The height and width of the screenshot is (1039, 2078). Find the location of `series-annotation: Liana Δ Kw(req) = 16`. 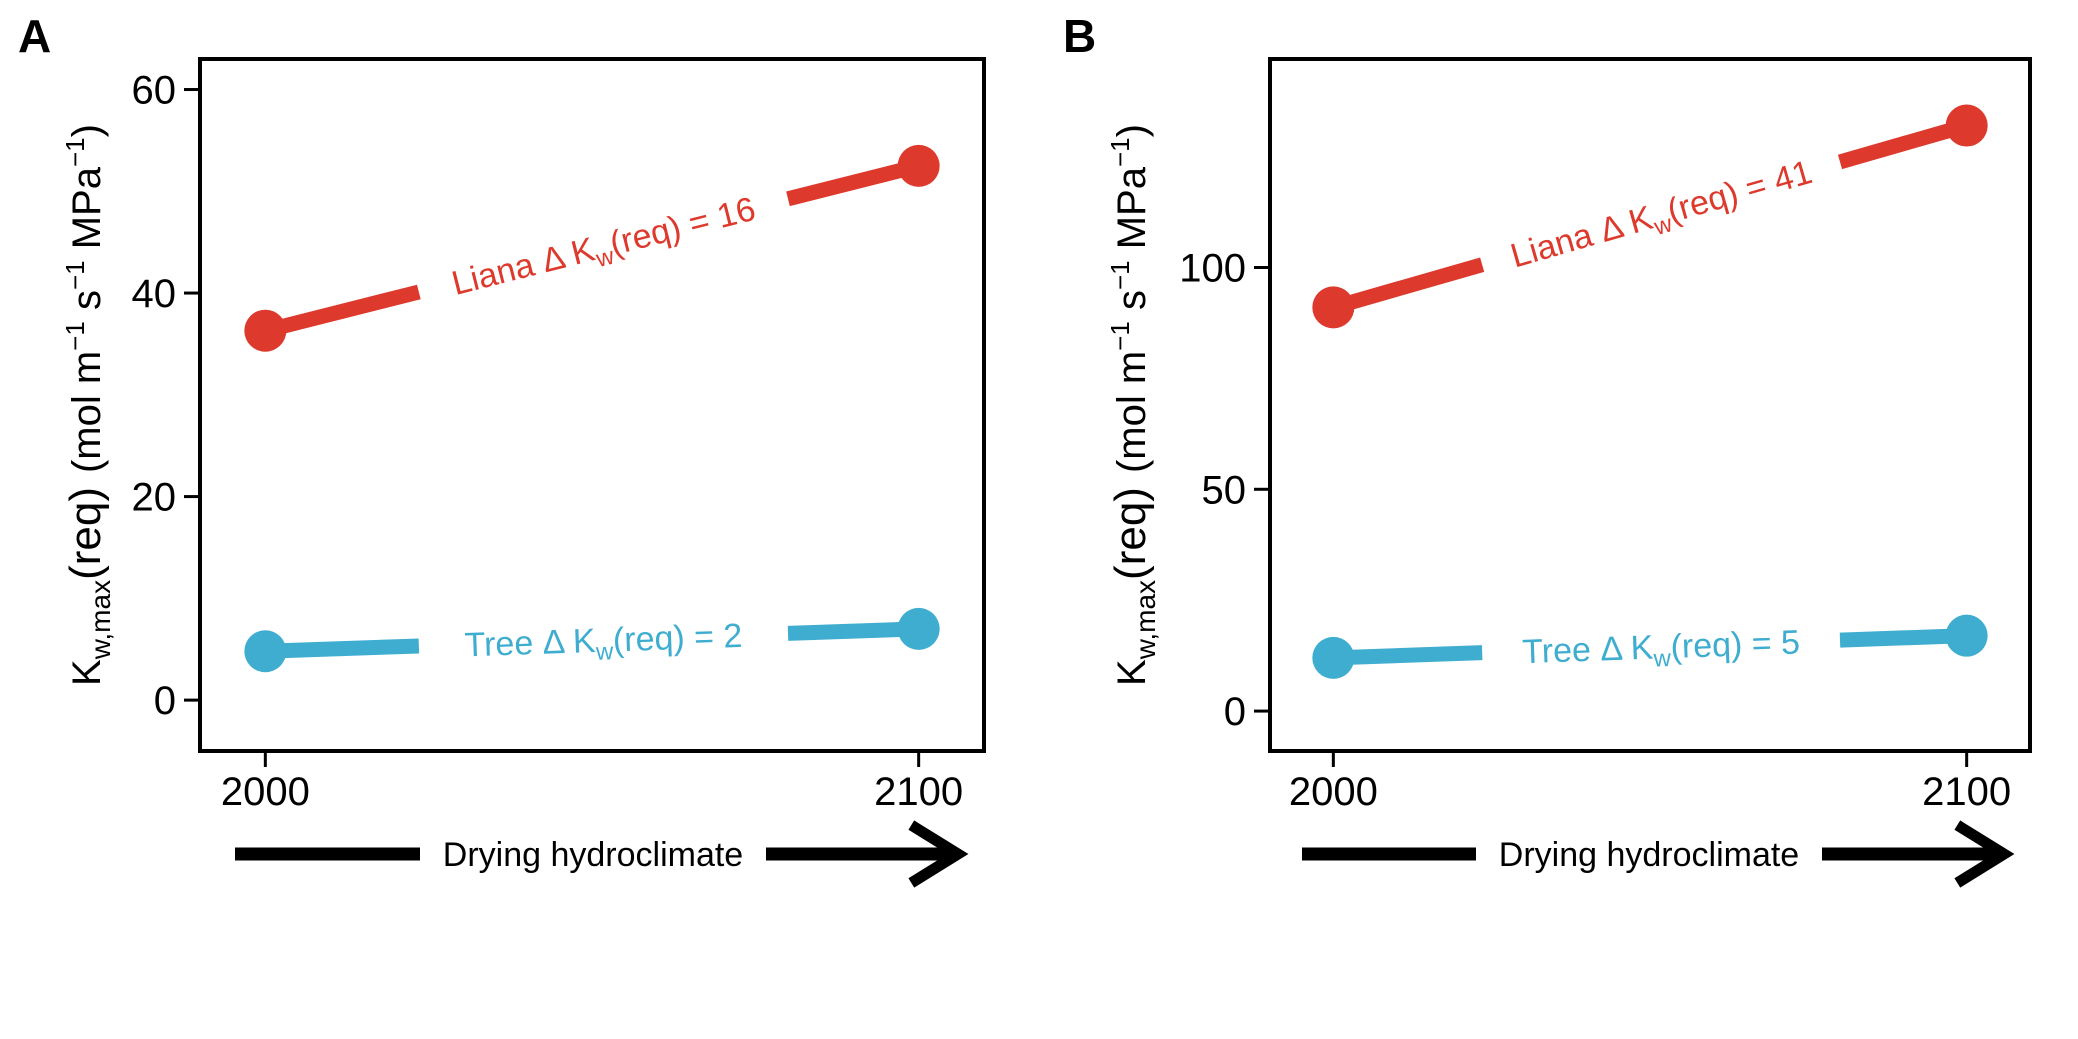

series-annotation: Liana Δ Kw(req) = 16 is located at coordinates (604, 249).